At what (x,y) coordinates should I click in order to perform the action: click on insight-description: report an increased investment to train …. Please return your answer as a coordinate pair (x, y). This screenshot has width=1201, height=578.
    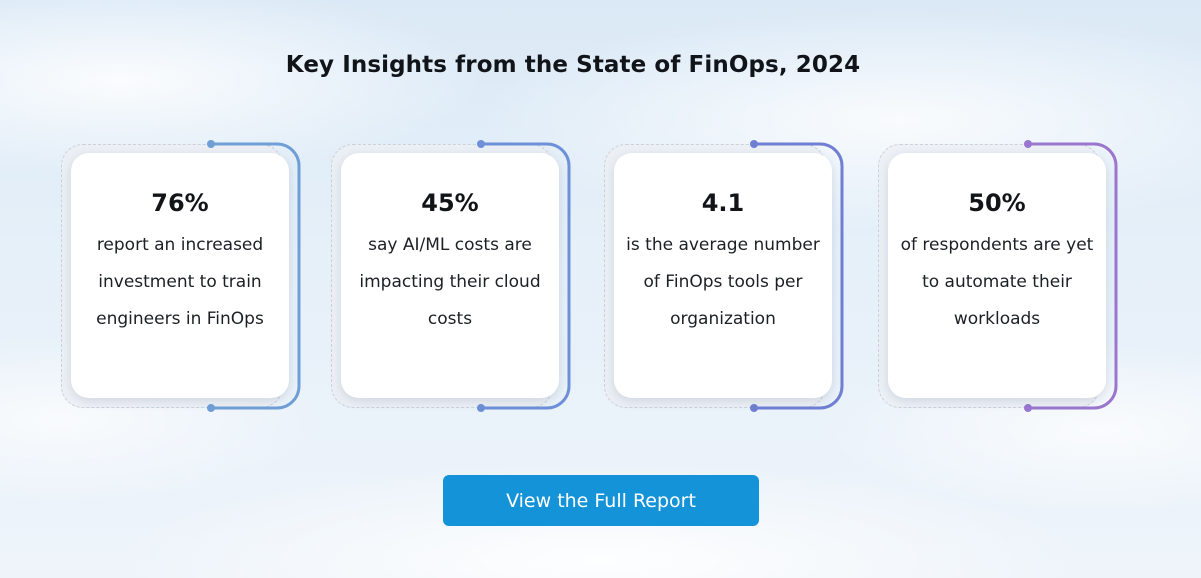
    Looking at the image, I should click on (180, 282).